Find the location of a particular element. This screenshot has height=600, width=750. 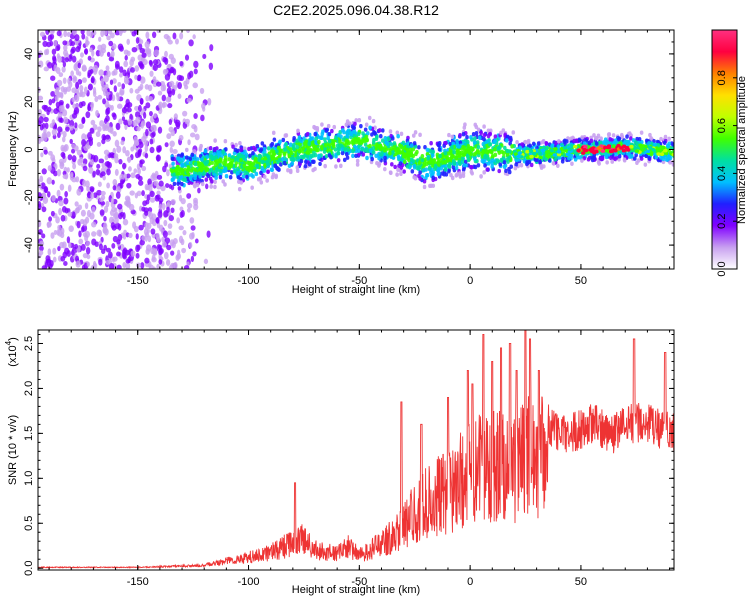

y-tick-label: 0 is located at coordinates (29, 149).